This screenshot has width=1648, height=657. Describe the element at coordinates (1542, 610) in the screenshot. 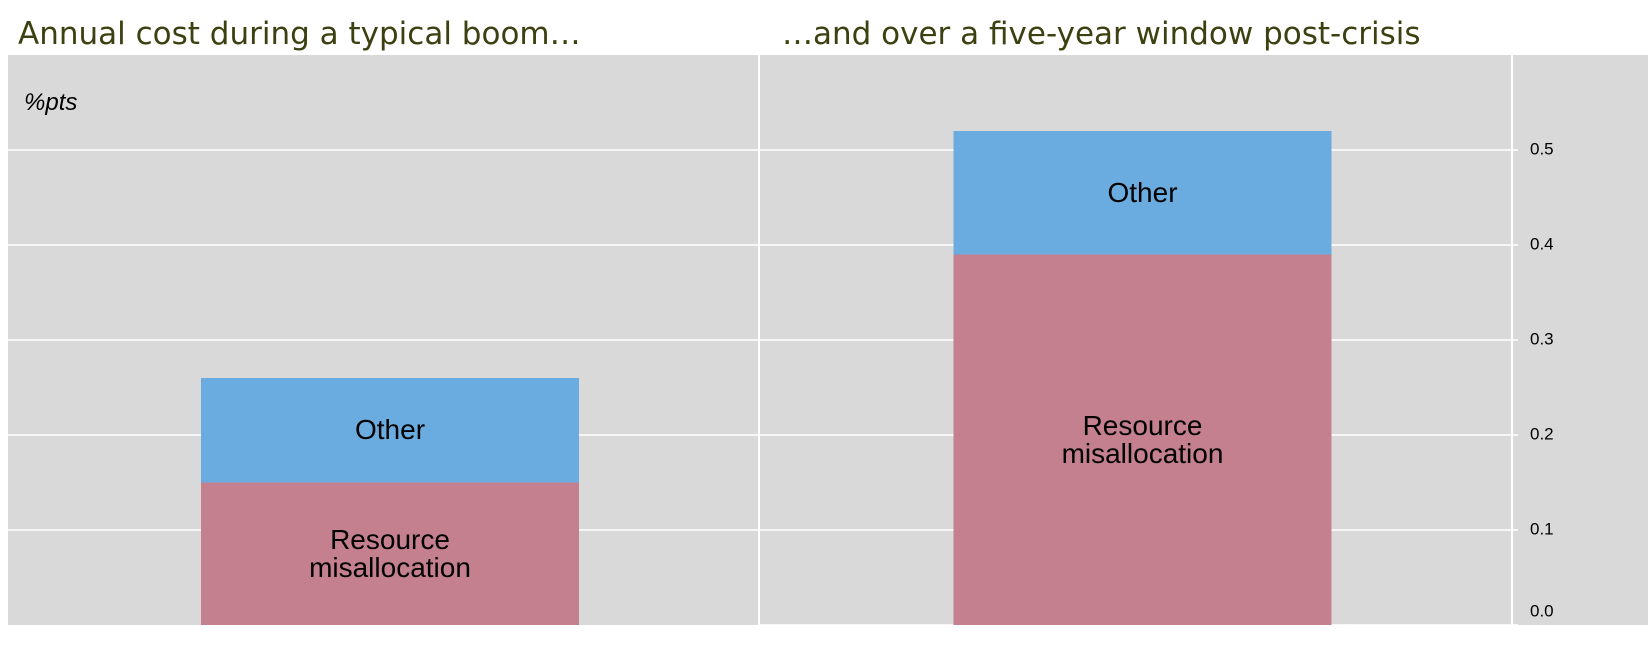

I see `y-tick-label: 0.0` at that location.